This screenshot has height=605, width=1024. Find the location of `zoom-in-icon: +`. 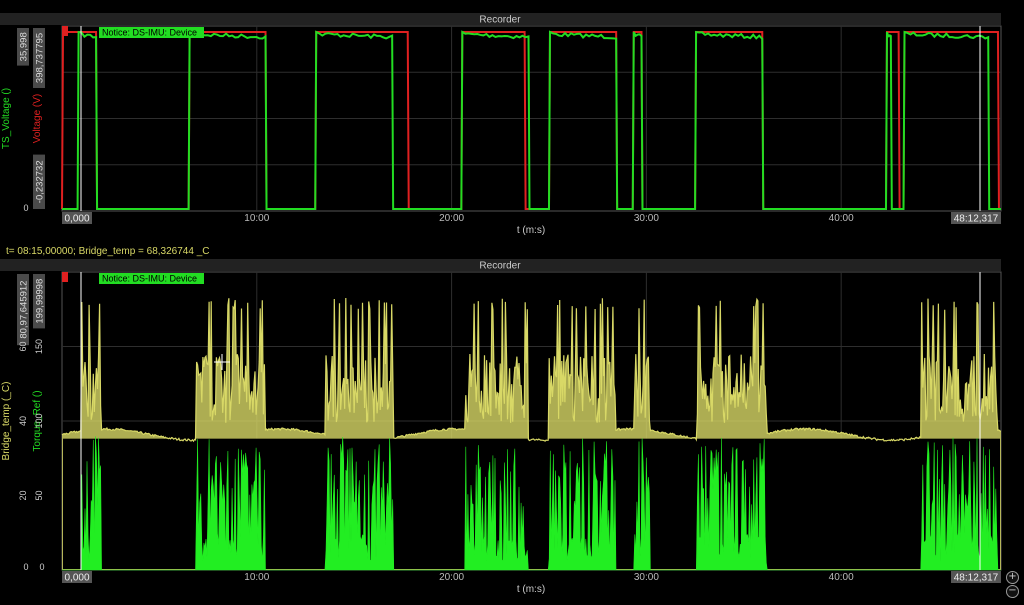

zoom-in-icon: + is located at coordinates (1012, 577).